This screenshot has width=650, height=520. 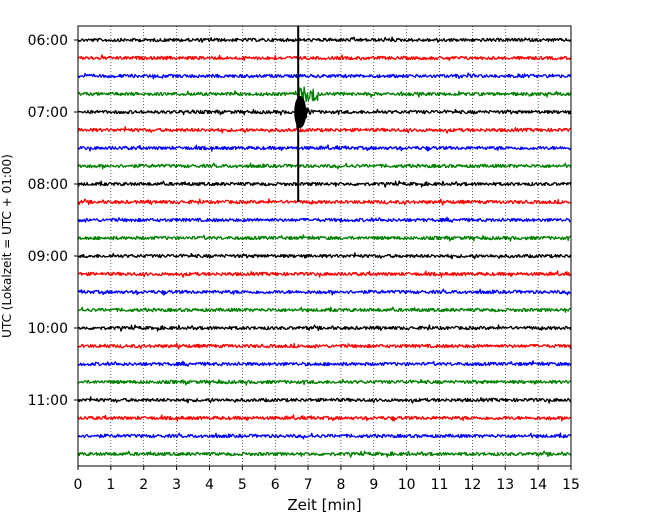 I want to click on y-tick-label: 10:00, so click(x=48, y=329).